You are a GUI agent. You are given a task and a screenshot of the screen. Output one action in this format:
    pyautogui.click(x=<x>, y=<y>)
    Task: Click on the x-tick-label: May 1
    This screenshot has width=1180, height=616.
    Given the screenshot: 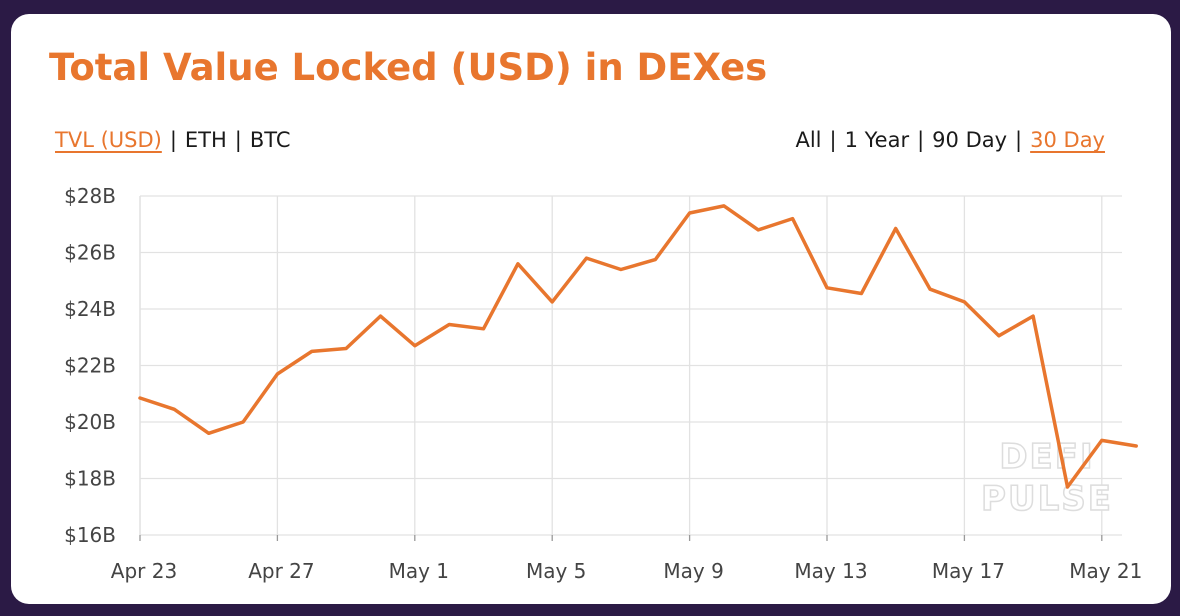 What is the action you would take?
    pyautogui.click(x=419, y=571)
    